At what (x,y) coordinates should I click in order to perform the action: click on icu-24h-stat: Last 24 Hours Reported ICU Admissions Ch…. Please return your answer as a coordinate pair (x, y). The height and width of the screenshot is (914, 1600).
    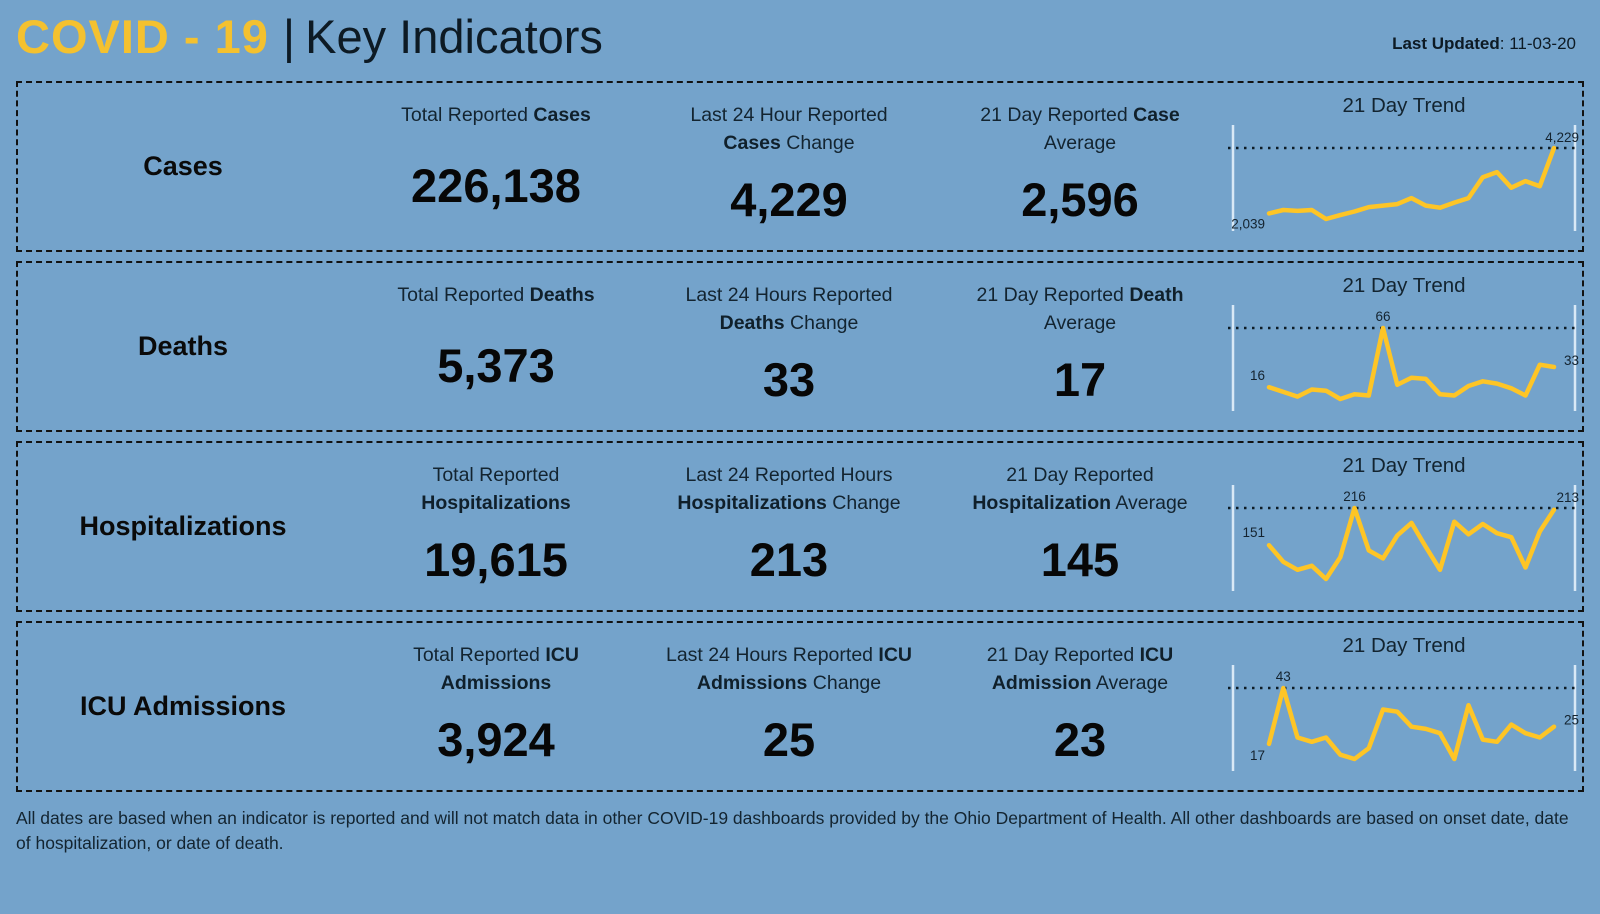
    Looking at the image, I should click on (789, 706).